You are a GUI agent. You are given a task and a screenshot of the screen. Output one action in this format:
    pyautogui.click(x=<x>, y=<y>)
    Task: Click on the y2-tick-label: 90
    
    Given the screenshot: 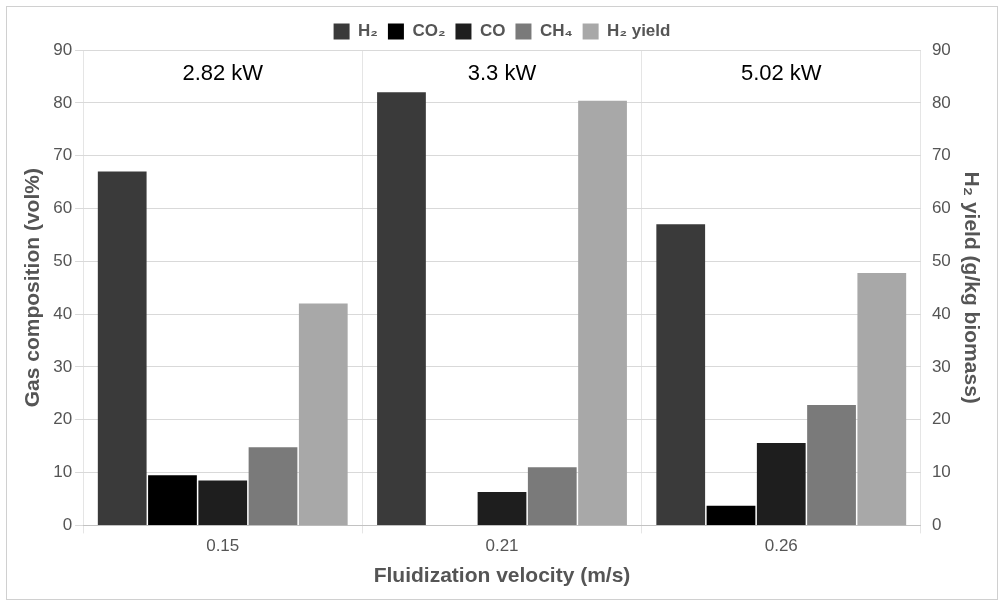 What is the action you would take?
    pyautogui.click(x=941, y=49)
    